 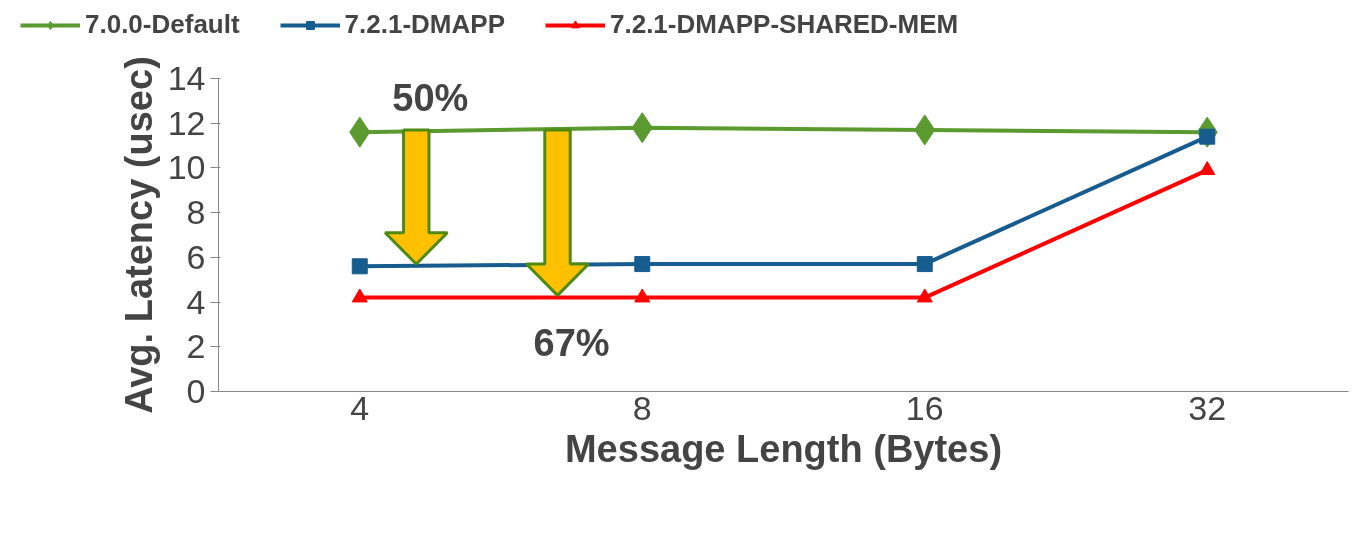 I want to click on x-axis-title: Message Length (Bytes), so click(x=783, y=448).